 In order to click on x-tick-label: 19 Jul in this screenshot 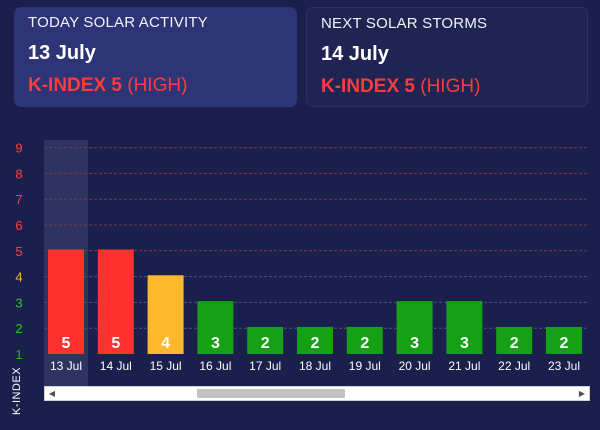, I will do `click(365, 366)`.